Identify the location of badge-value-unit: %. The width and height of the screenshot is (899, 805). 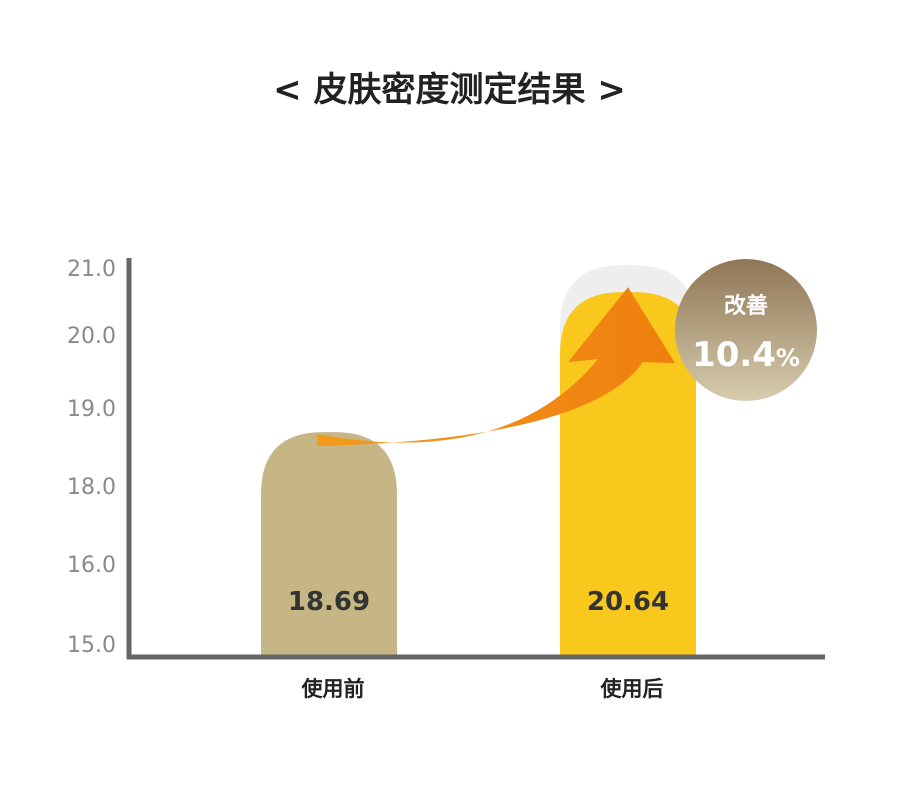
(788, 358).